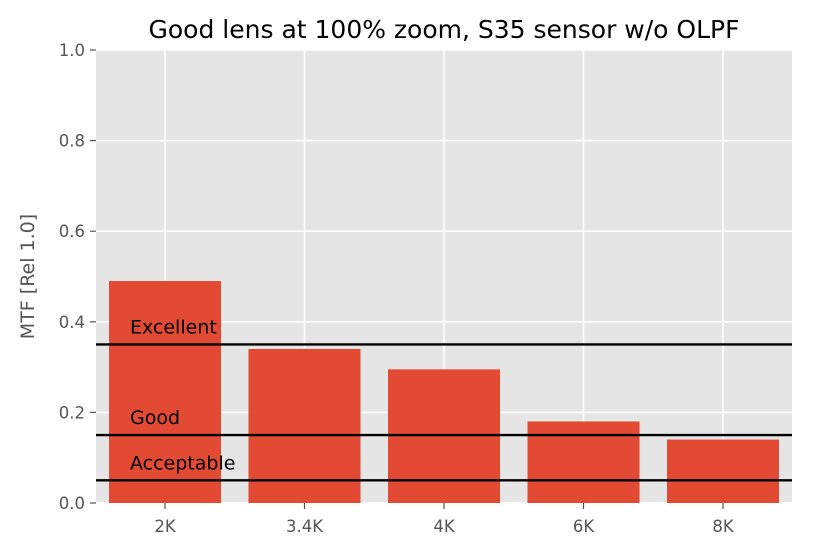 This screenshot has height=553, width=813. Describe the element at coordinates (304, 425) in the screenshot. I see `bar-3-4k` at that location.